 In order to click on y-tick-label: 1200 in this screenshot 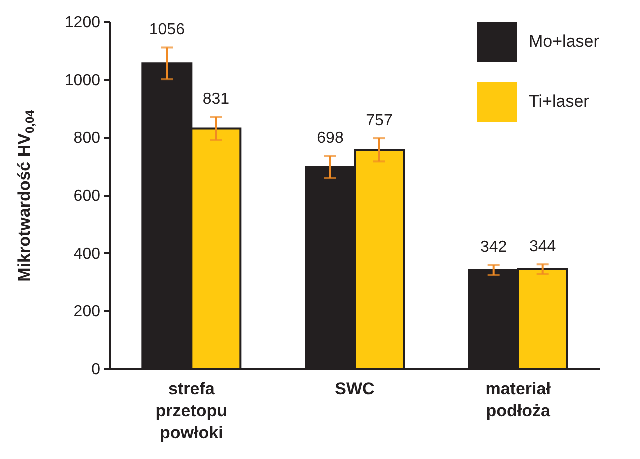, I will do `click(82, 23)`.